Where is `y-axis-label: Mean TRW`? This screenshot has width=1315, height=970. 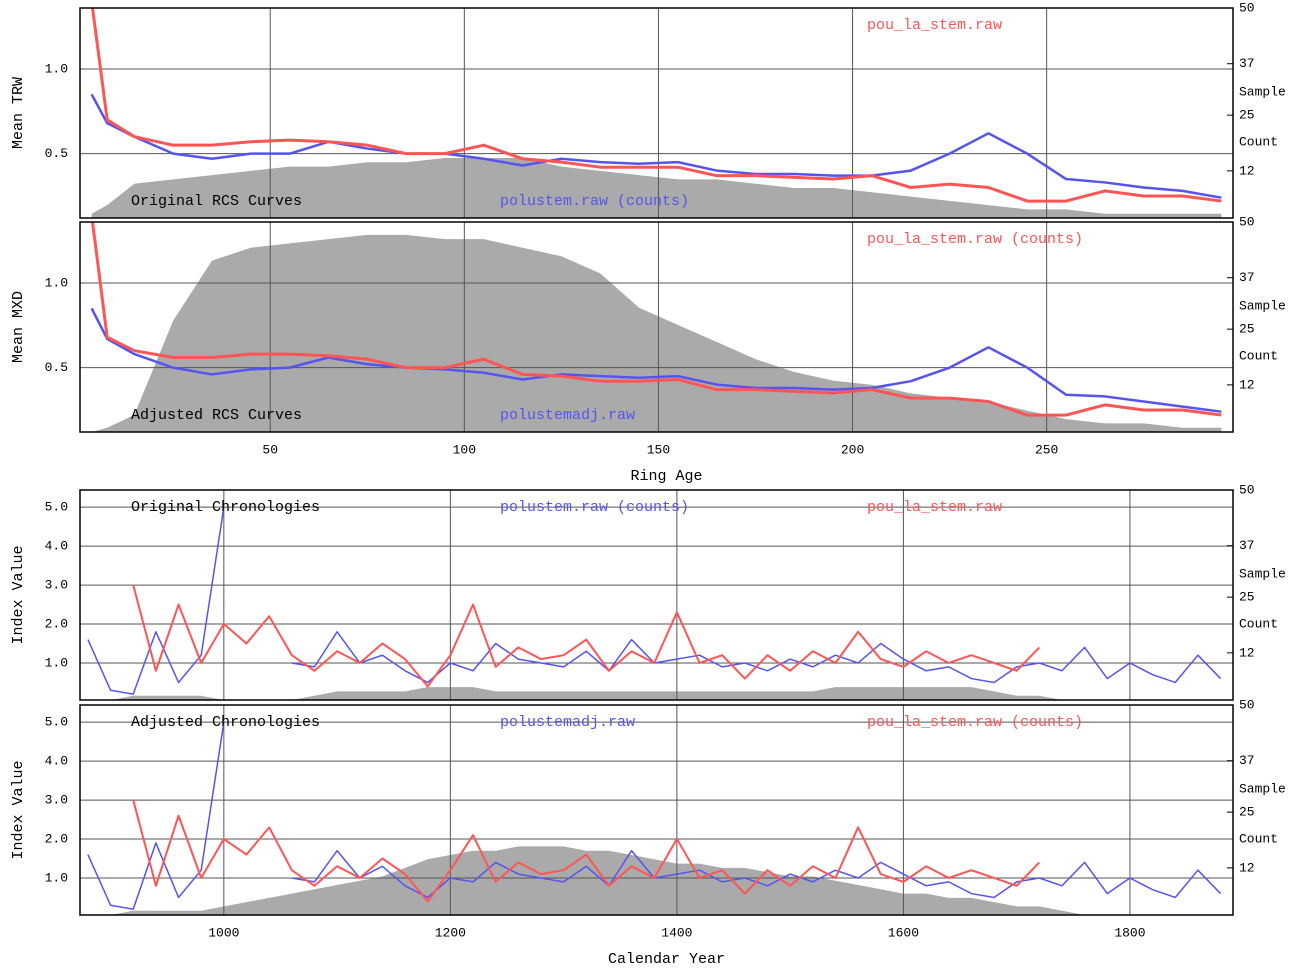
y-axis-label: Mean TRW is located at coordinates (18, 113).